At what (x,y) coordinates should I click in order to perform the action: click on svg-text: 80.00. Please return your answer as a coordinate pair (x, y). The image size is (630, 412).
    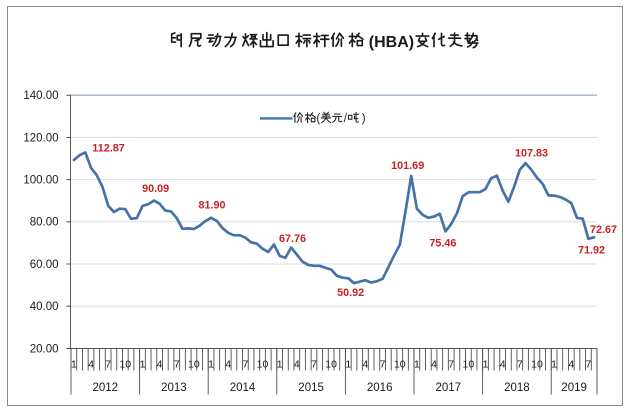
    Looking at the image, I should click on (44, 223).